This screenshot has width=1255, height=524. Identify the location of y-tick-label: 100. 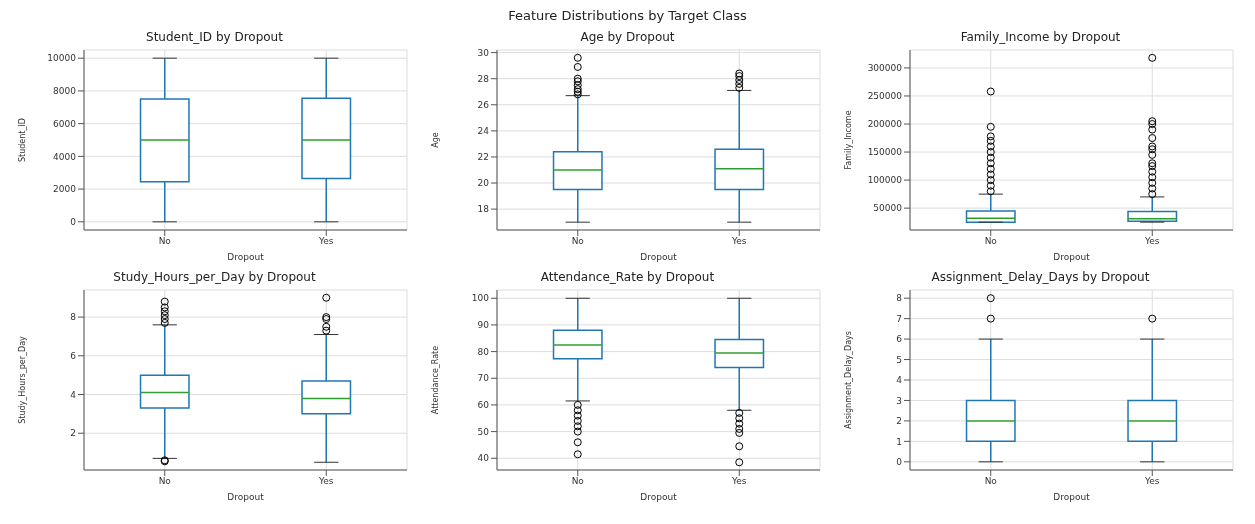
(480, 298).